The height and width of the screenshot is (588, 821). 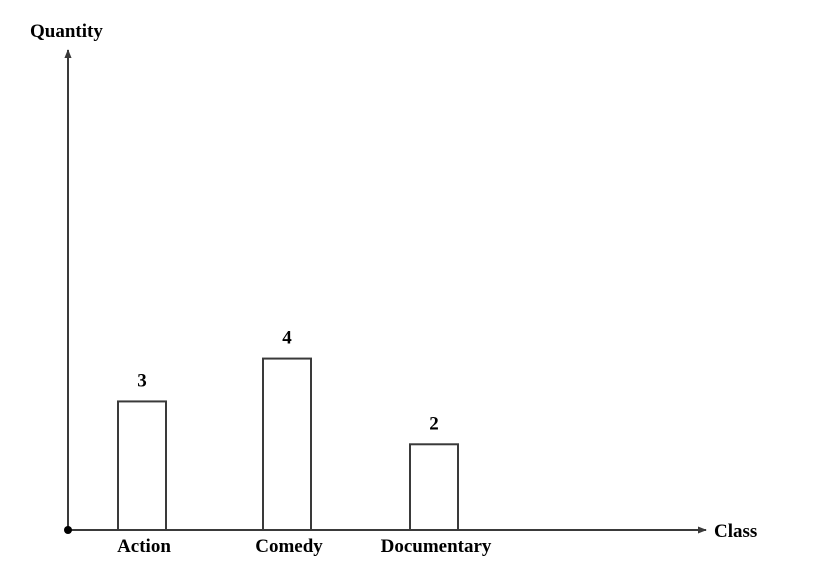 What do you see at coordinates (735, 531) in the screenshot?
I see `x-axis-label: Class` at bounding box center [735, 531].